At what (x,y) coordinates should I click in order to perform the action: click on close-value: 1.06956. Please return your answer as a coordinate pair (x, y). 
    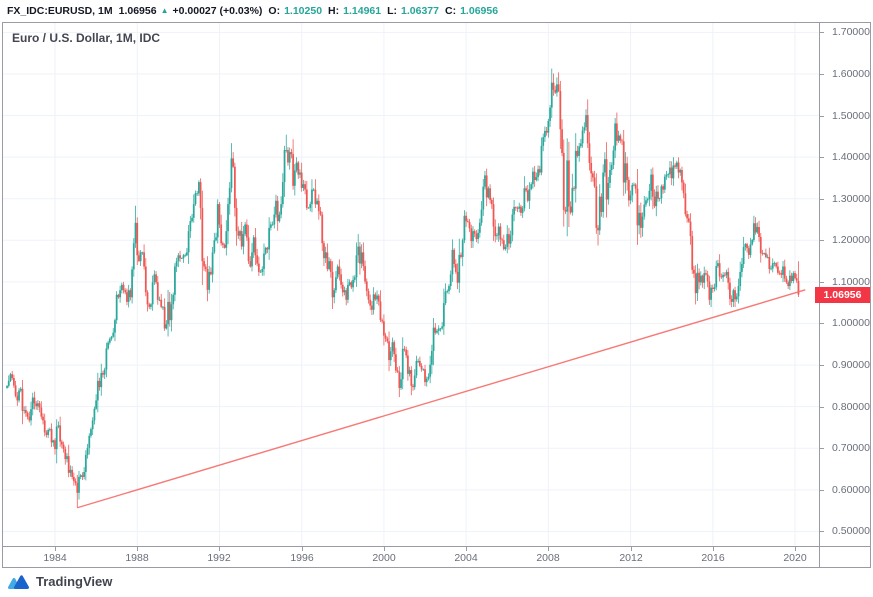
    Looking at the image, I should click on (479, 11).